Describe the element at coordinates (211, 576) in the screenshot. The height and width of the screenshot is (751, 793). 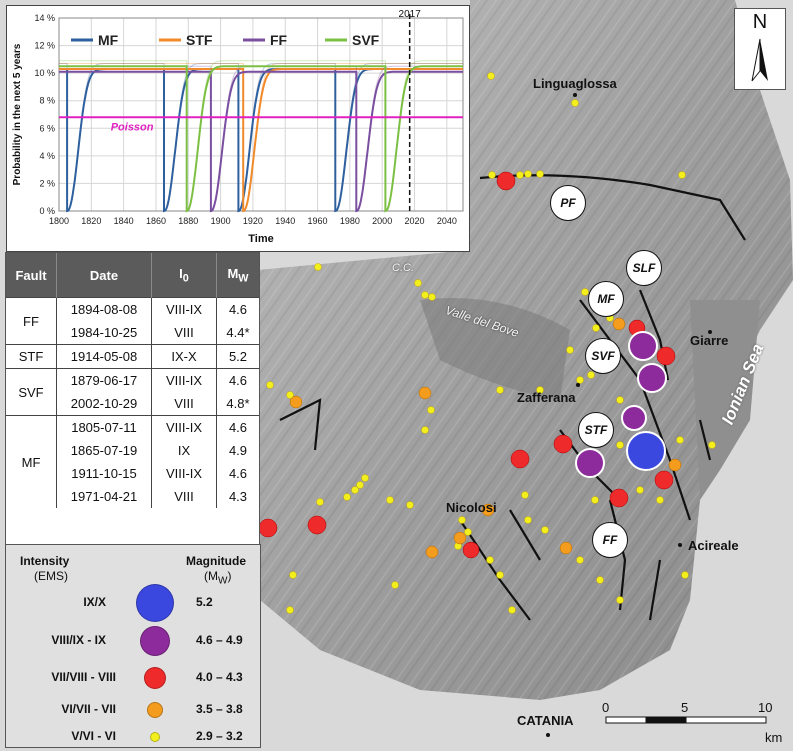
I see `legend-magnitude-sub-main: (M` at that location.